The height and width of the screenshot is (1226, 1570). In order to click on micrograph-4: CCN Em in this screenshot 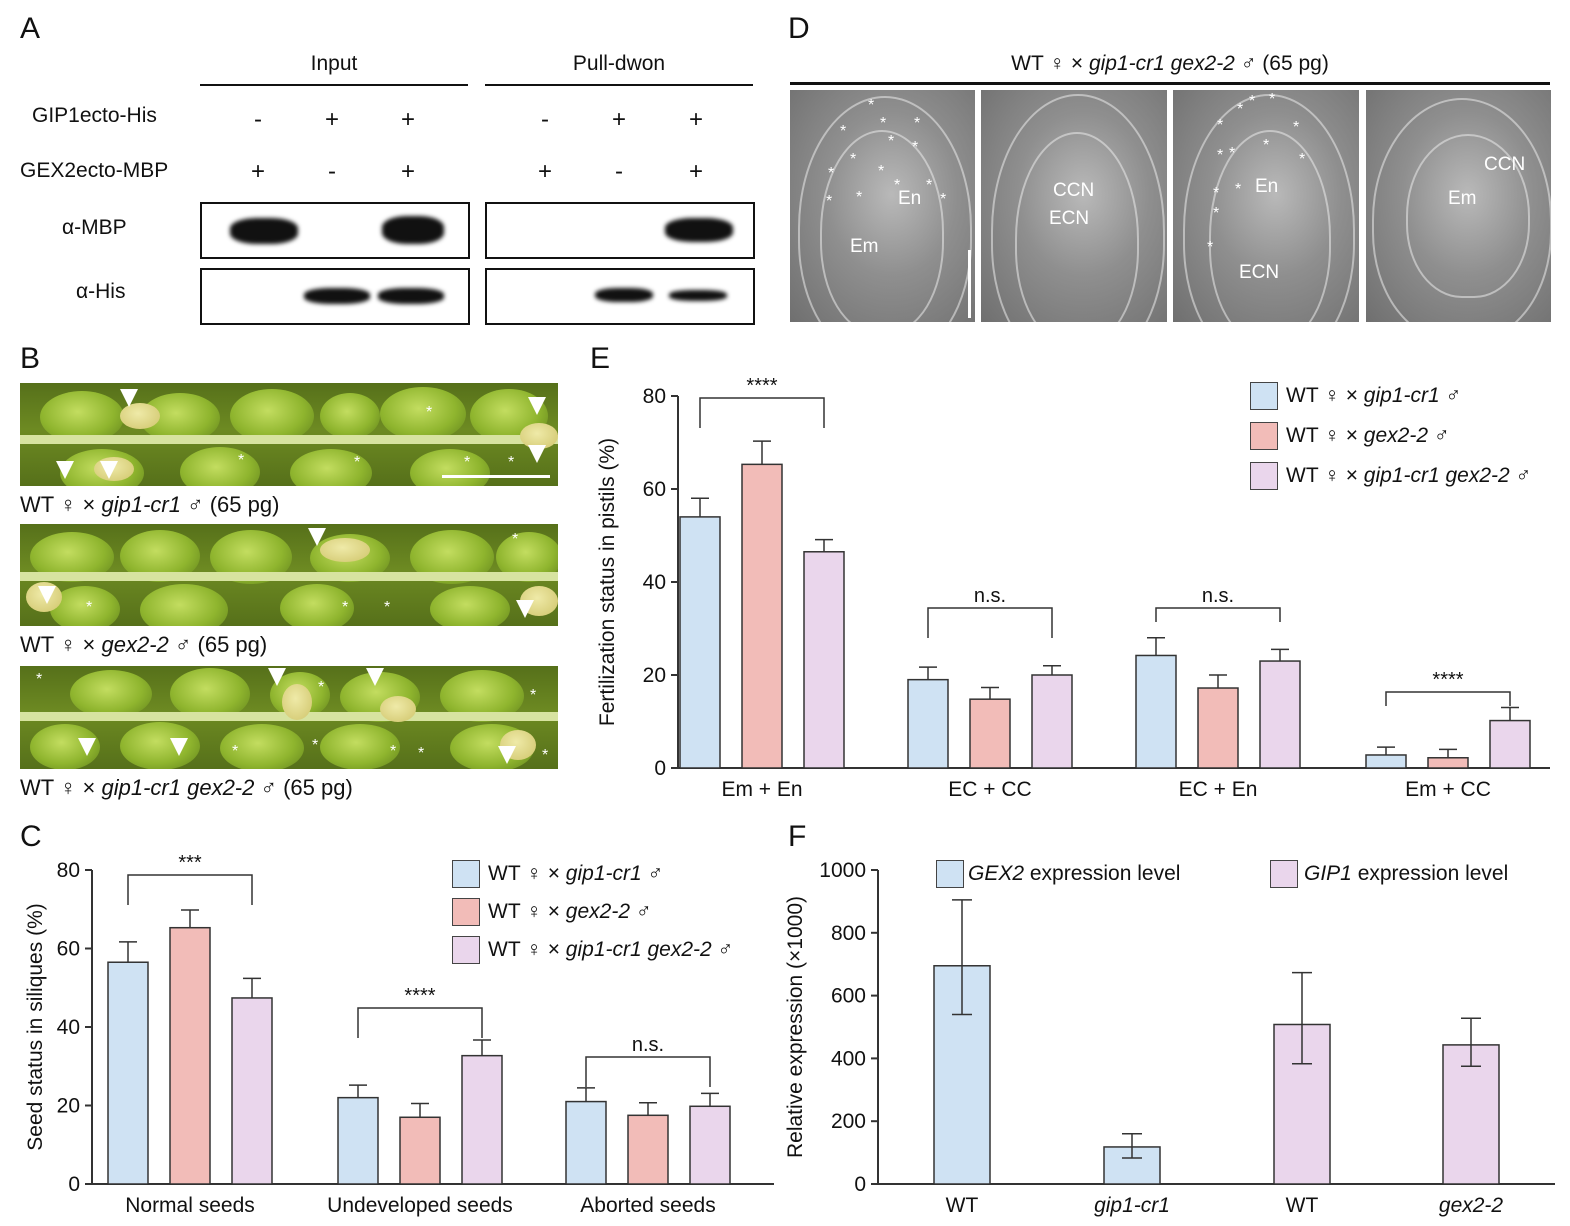, I will do `click(1458, 206)`.